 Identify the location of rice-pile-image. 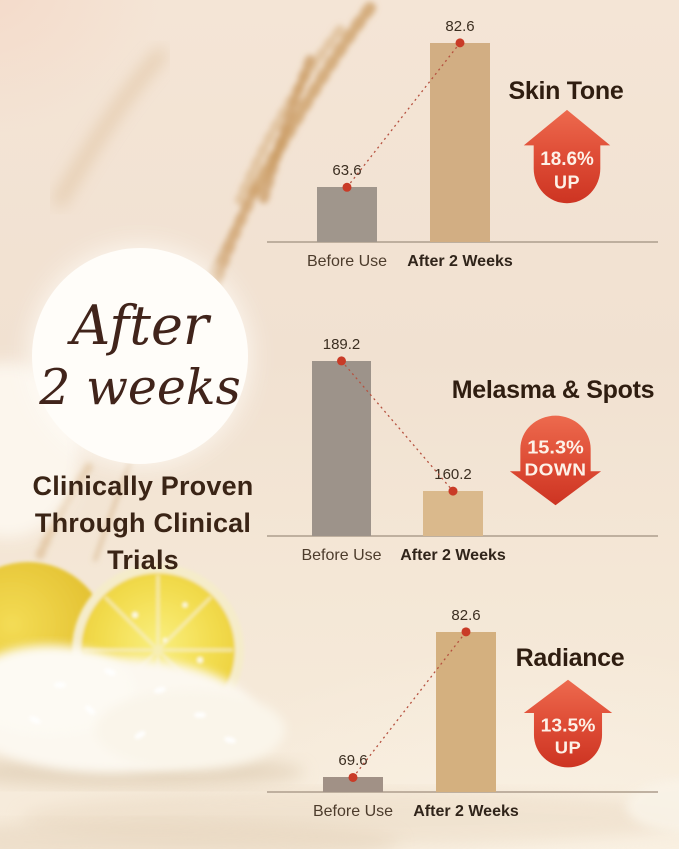
(152, 716).